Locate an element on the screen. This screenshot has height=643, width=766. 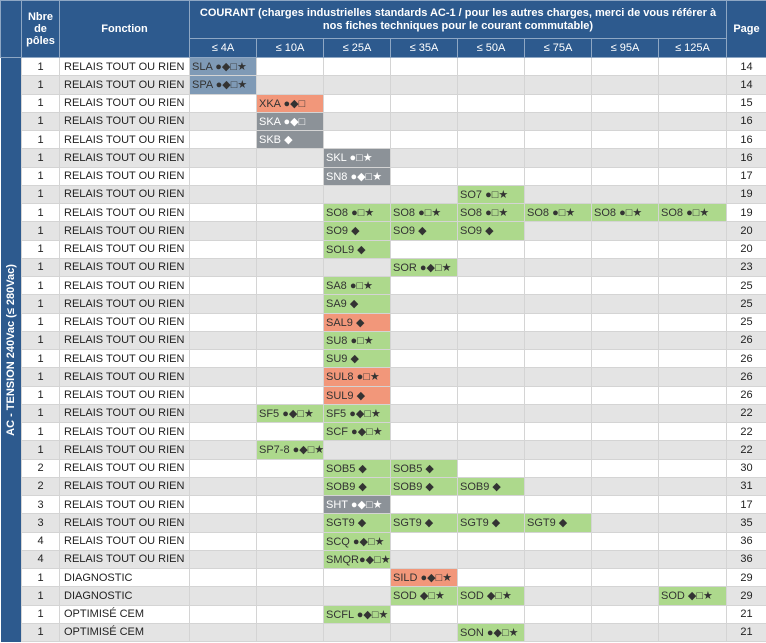
product-cell: SMQR●◆□★ is located at coordinates (357, 559).